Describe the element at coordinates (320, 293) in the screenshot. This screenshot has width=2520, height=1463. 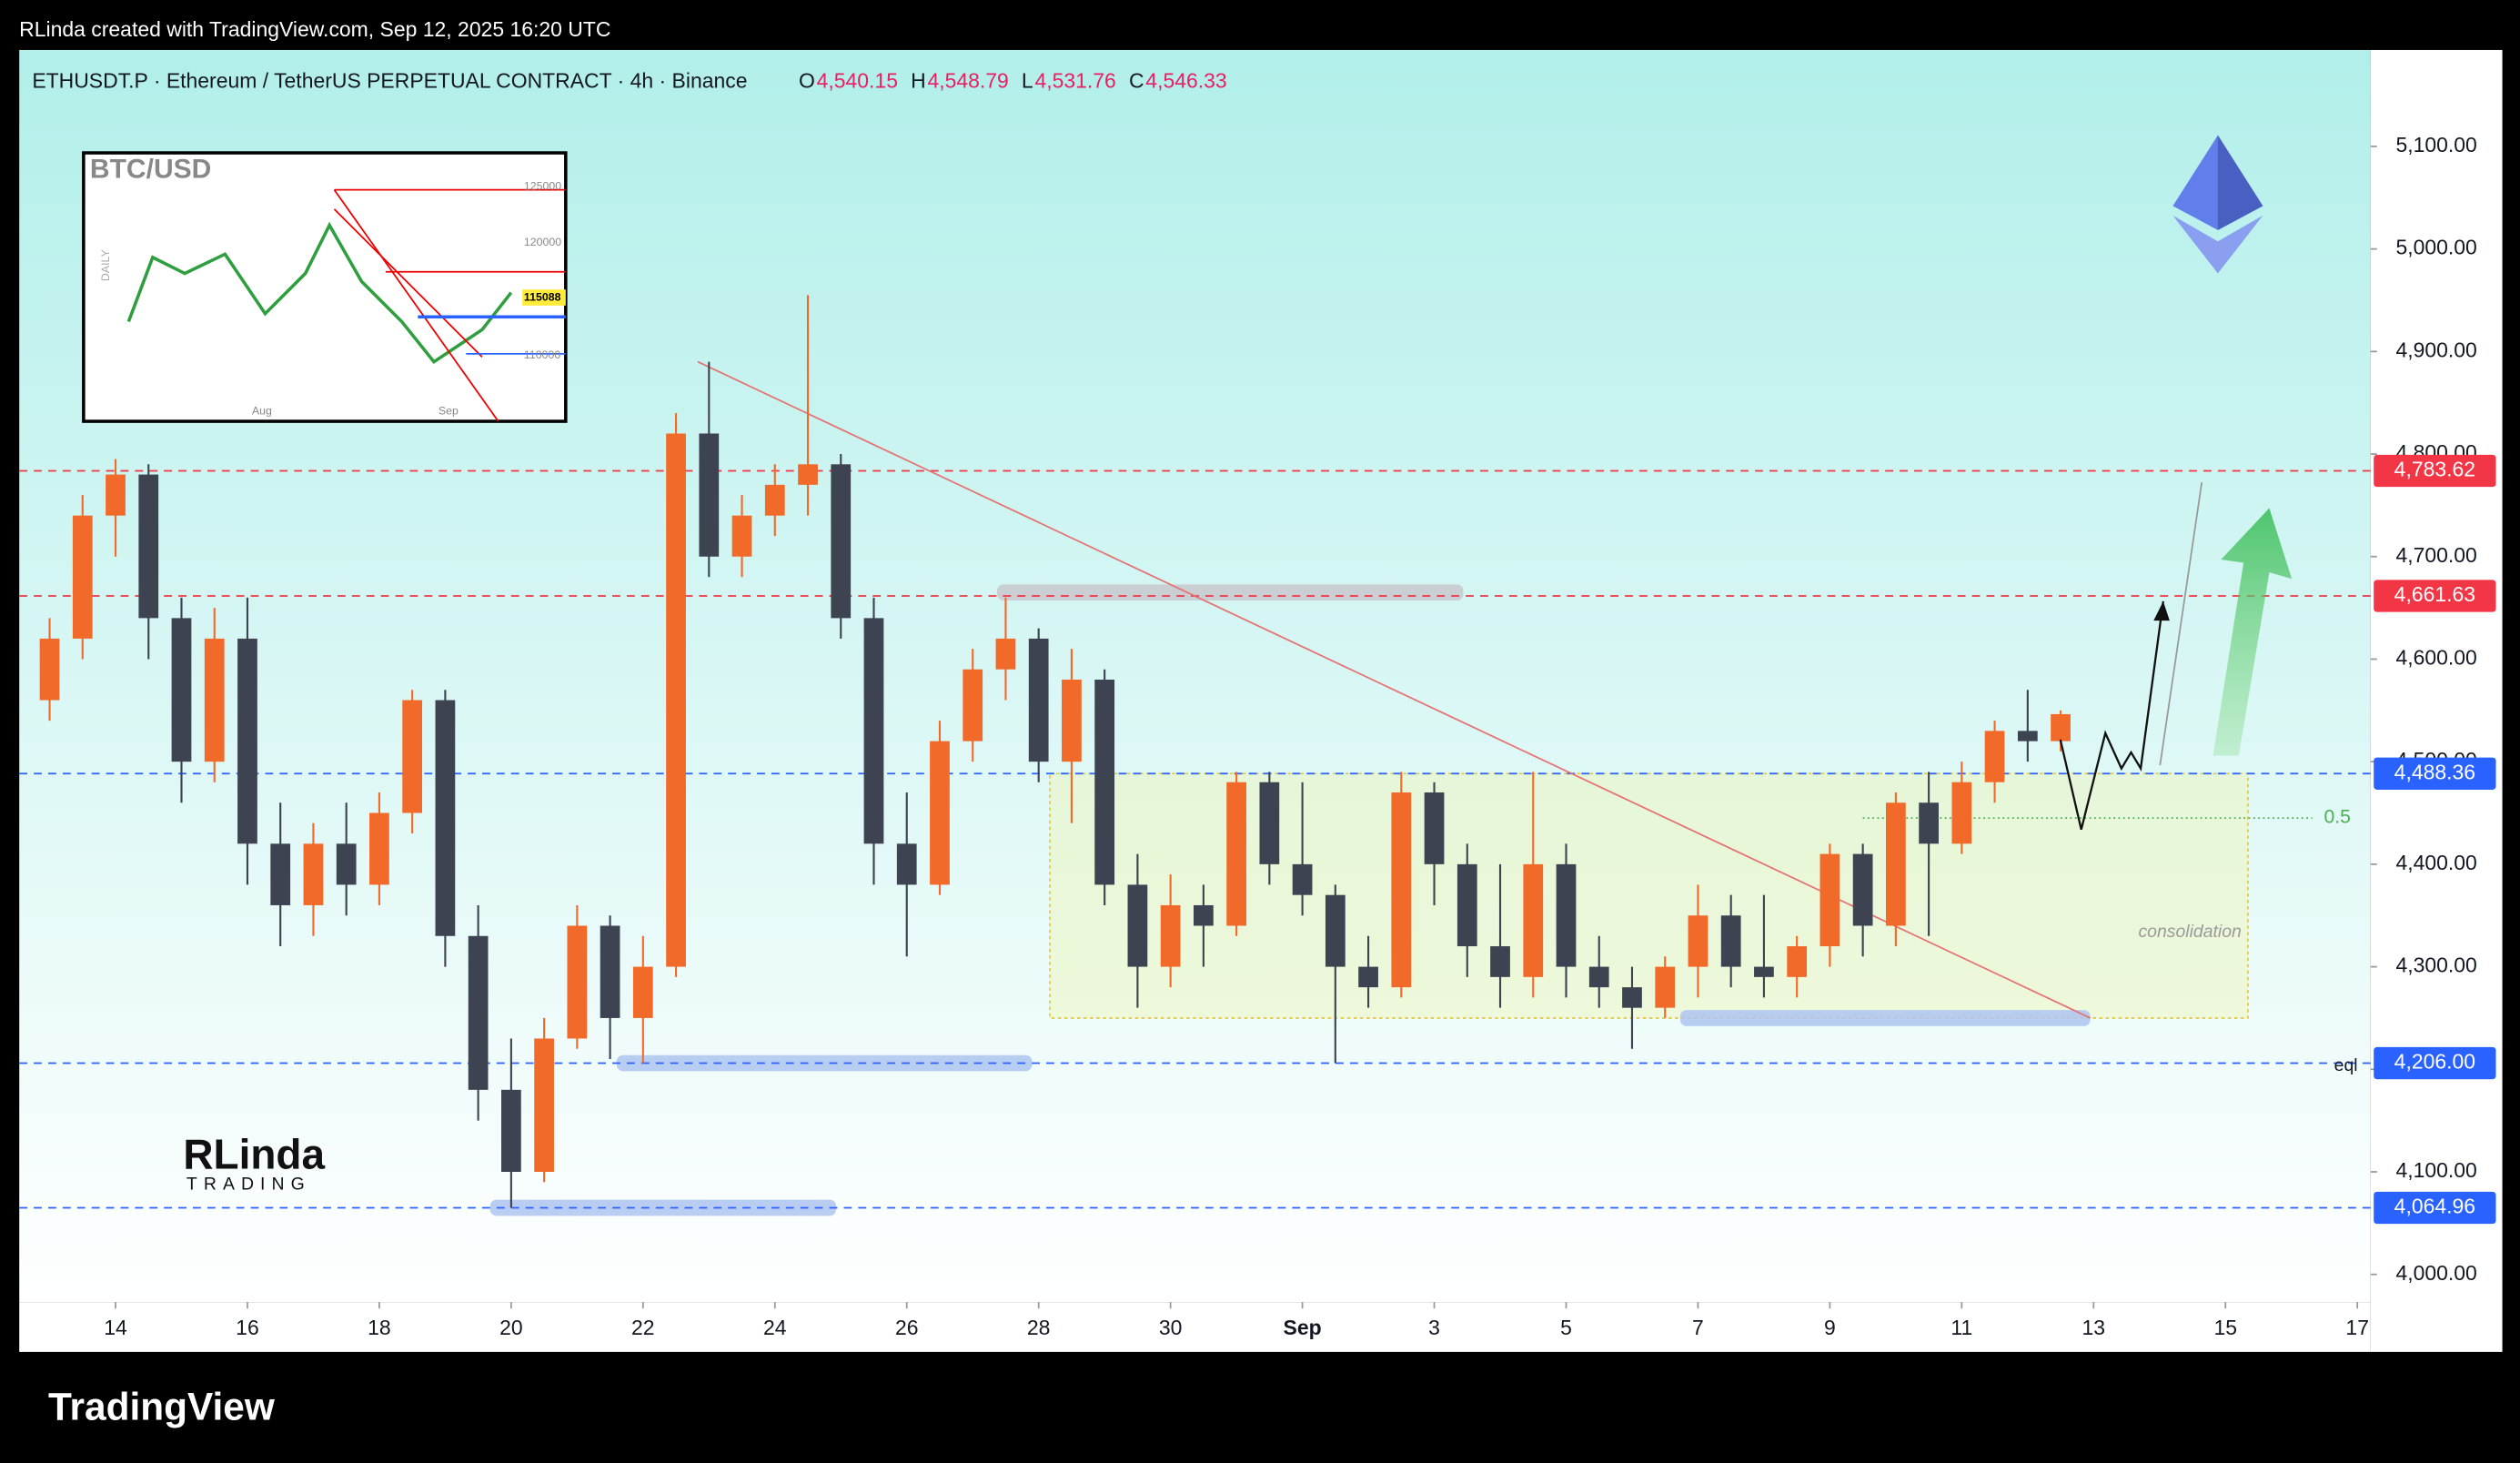
I see `inset-price` at that location.